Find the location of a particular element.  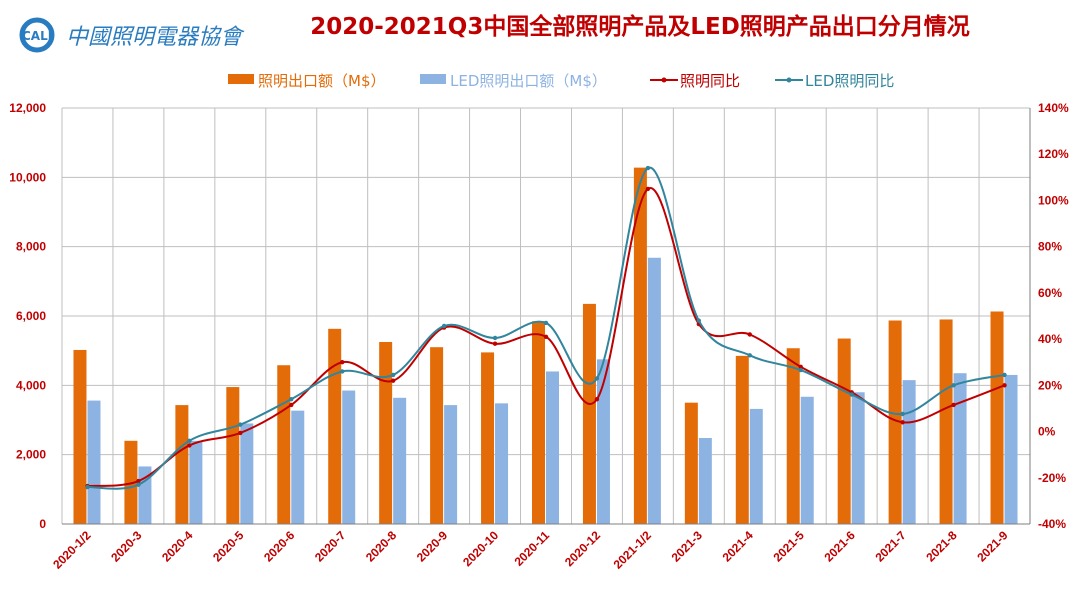

legend-label: 照明出口额（M$） is located at coordinates (322, 81).